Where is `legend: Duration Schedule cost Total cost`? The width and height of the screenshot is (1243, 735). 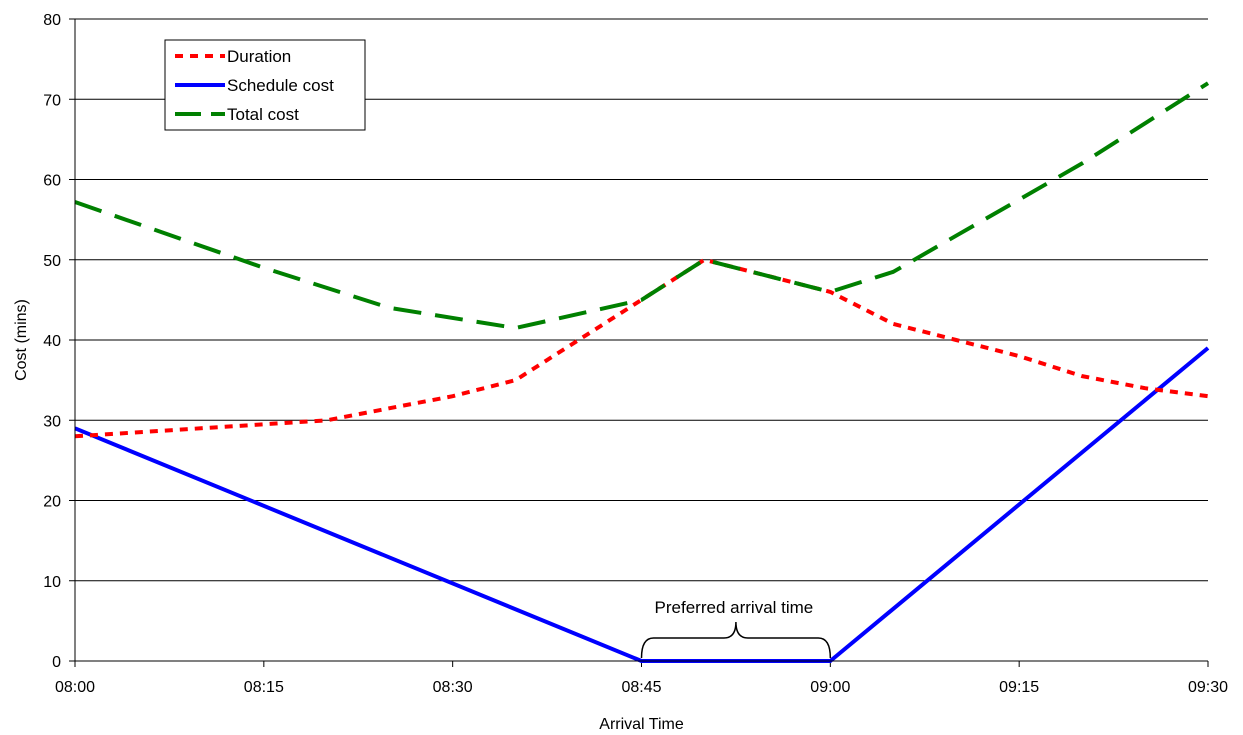 legend: Duration Schedule cost Total cost is located at coordinates (265, 85).